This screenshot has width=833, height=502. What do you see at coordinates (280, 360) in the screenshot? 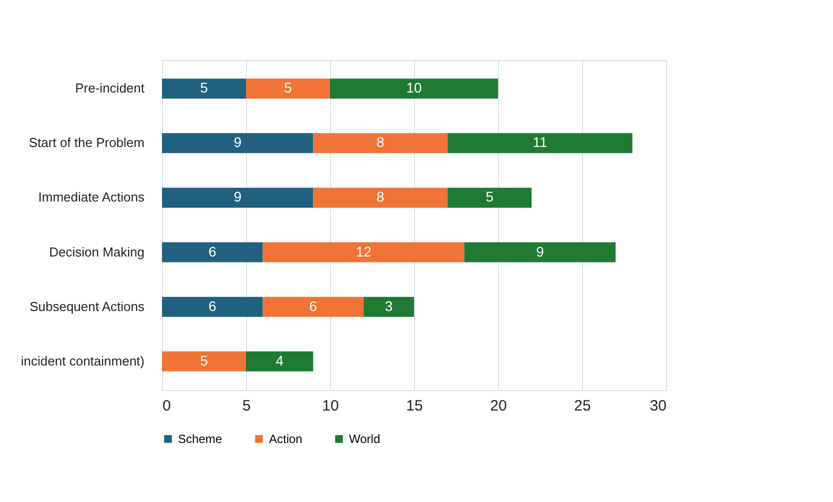
I see `data-label: 4` at bounding box center [280, 360].